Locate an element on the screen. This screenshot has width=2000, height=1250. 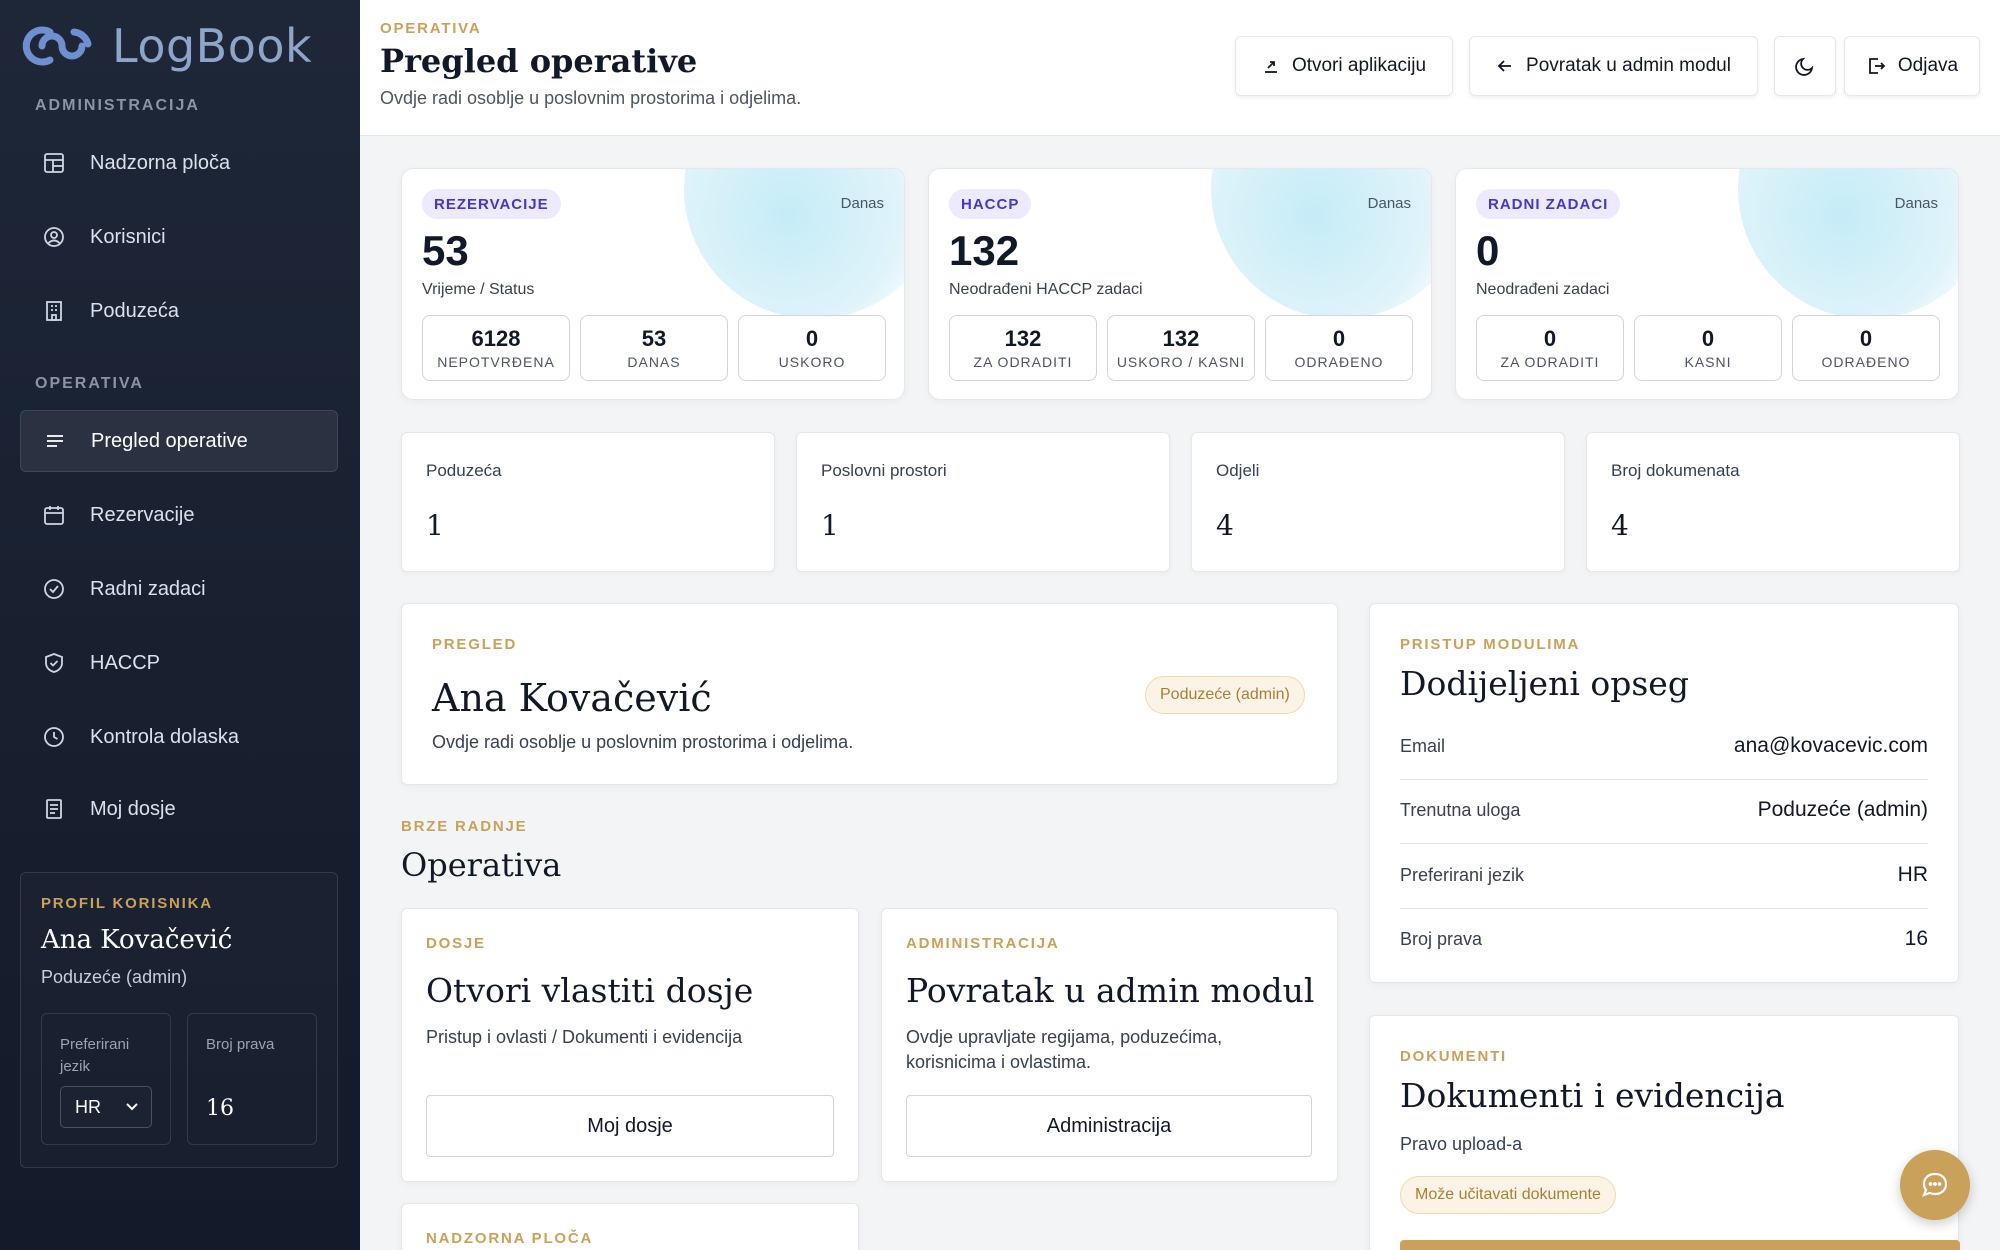
scope-key: Email is located at coordinates (1423, 746).